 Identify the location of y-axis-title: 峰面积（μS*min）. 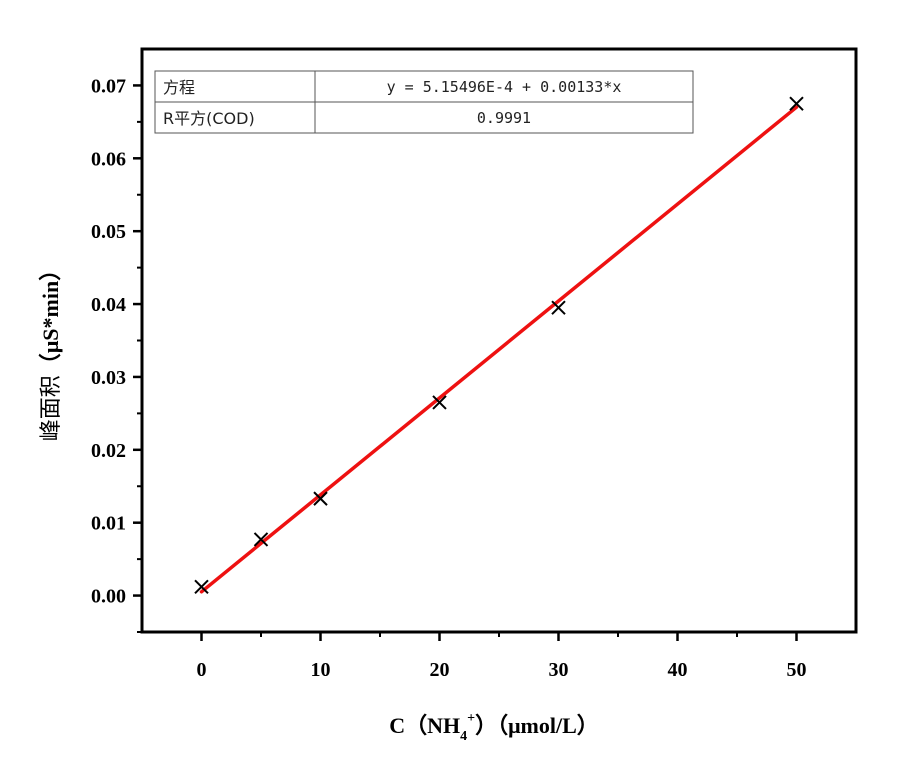
(51, 350).